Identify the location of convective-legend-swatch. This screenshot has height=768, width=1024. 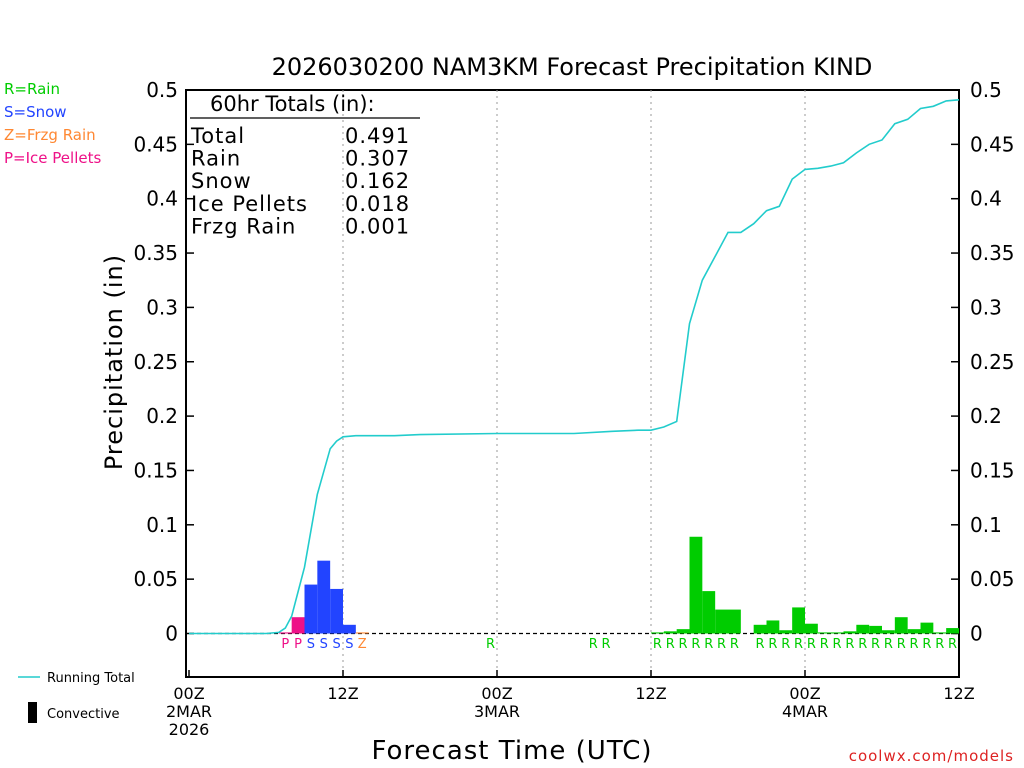
(32, 712).